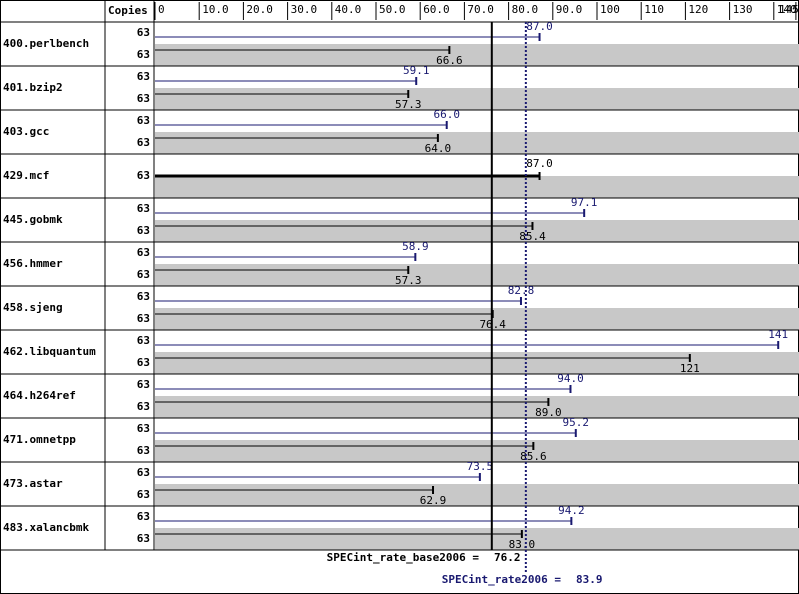  Describe the element at coordinates (39, 395) in the screenshot. I see `benchmark-name: 464.h264ref` at that location.